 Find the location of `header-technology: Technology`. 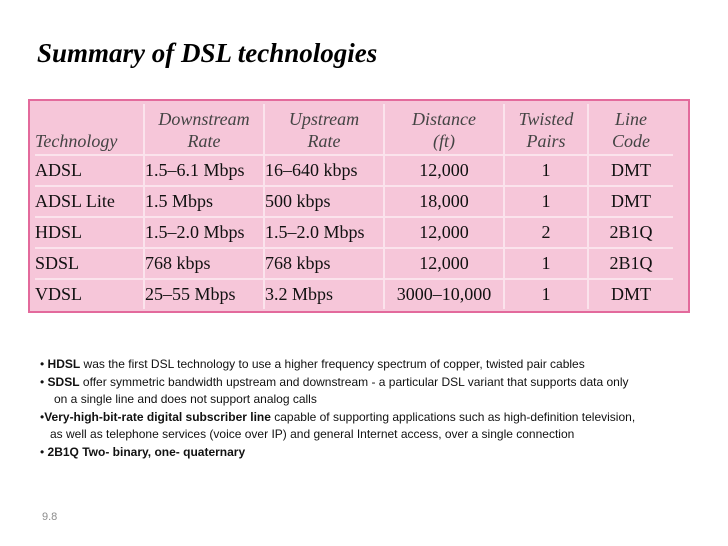

header-technology: Technology is located at coordinates (90, 130).